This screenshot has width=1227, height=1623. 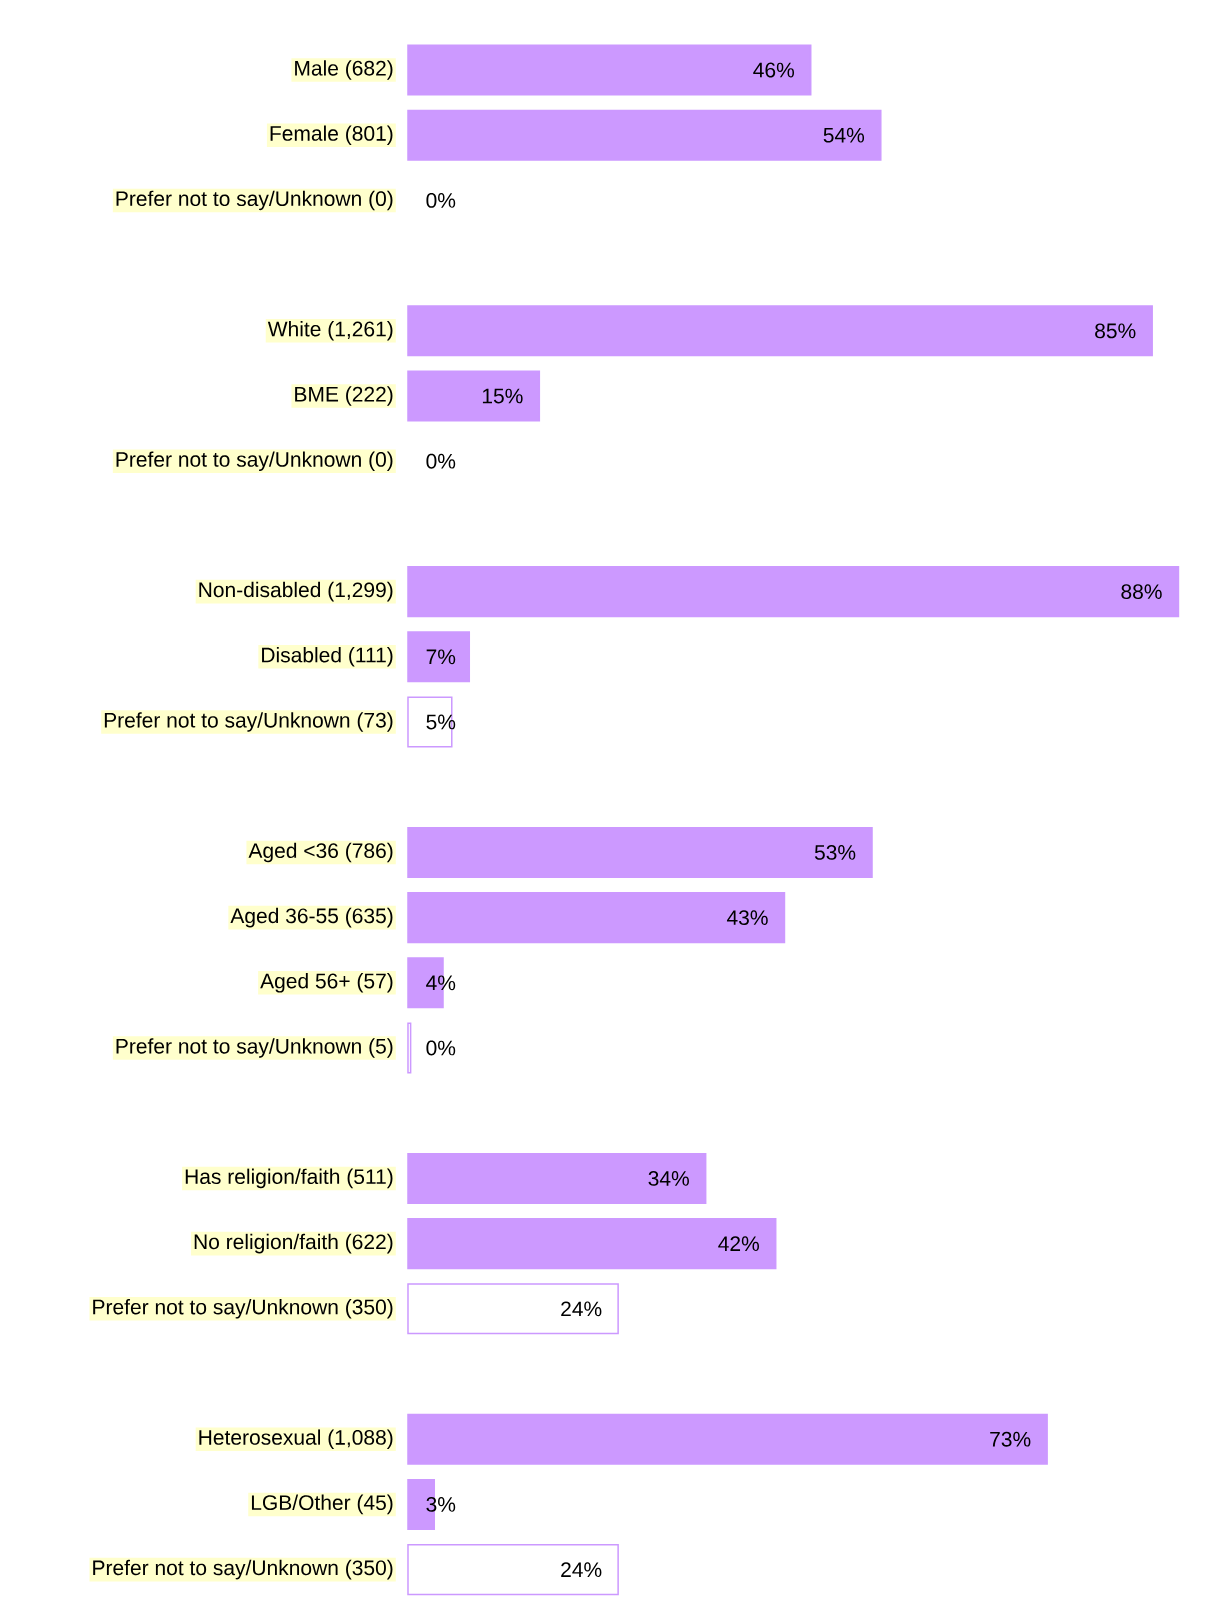 I want to click on y-tick-label: Disabled (111), so click(x=327, y=657).